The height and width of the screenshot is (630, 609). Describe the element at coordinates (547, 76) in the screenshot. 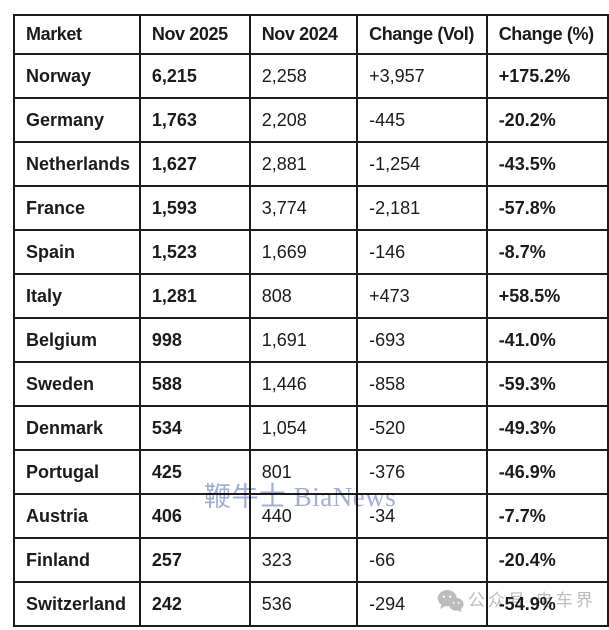

I see `cell-change-pct: +175.2%` at that location.